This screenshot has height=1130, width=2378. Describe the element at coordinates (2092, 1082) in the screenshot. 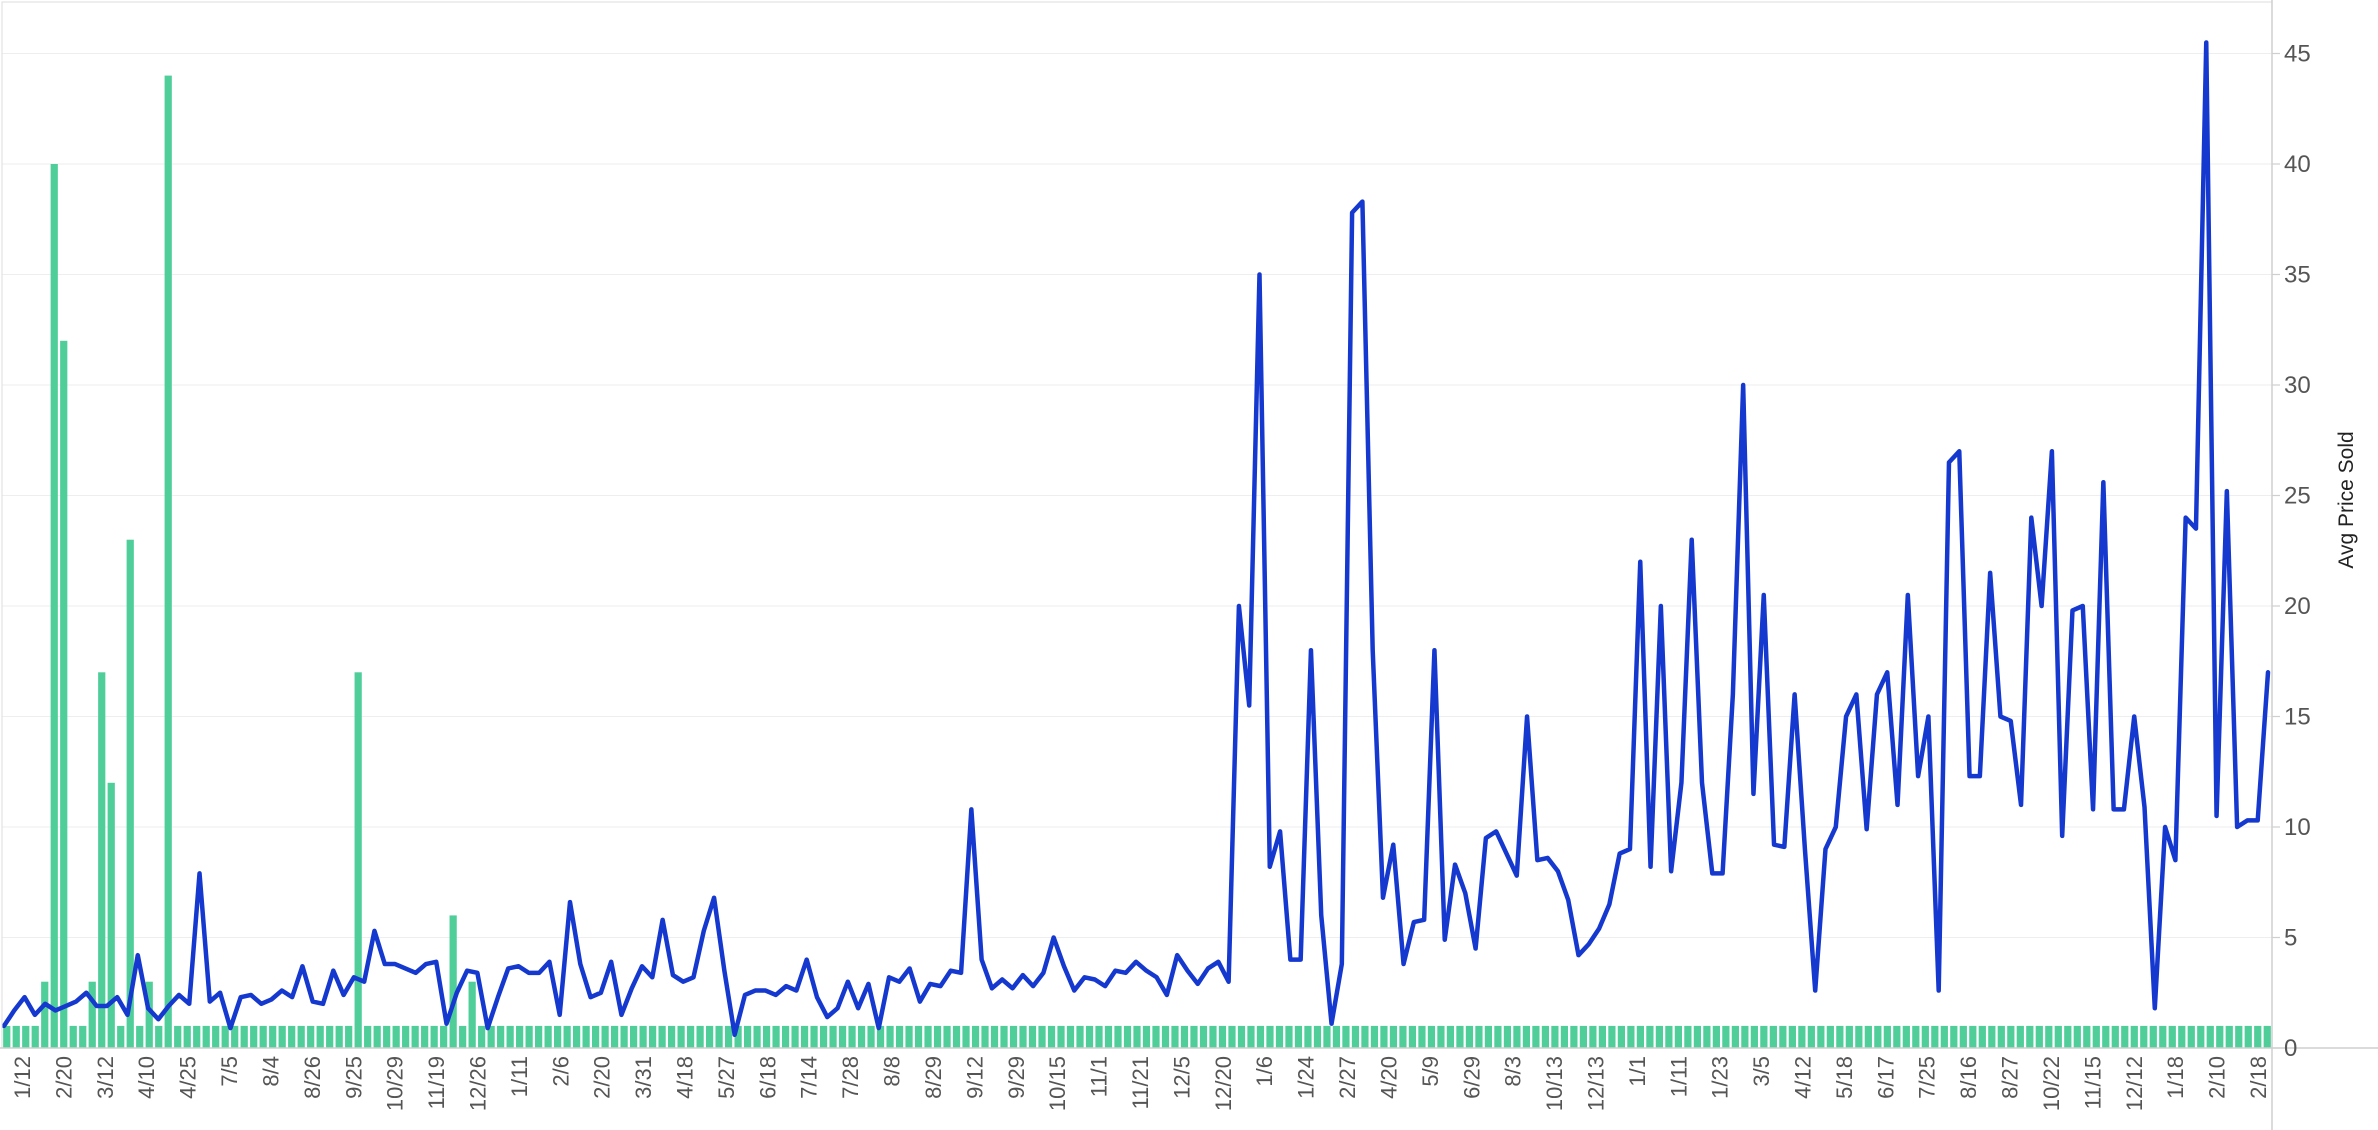

I see `x-tick-label: 11/15` at that location.